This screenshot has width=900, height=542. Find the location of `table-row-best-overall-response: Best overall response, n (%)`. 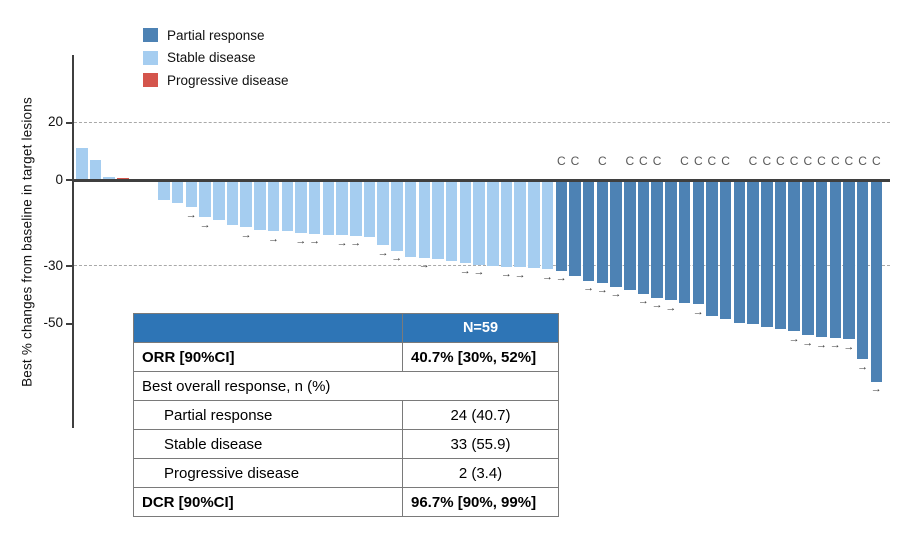

table-row-best-overall-response: Best overall response, n (%) is located at coordinates (346, 386).